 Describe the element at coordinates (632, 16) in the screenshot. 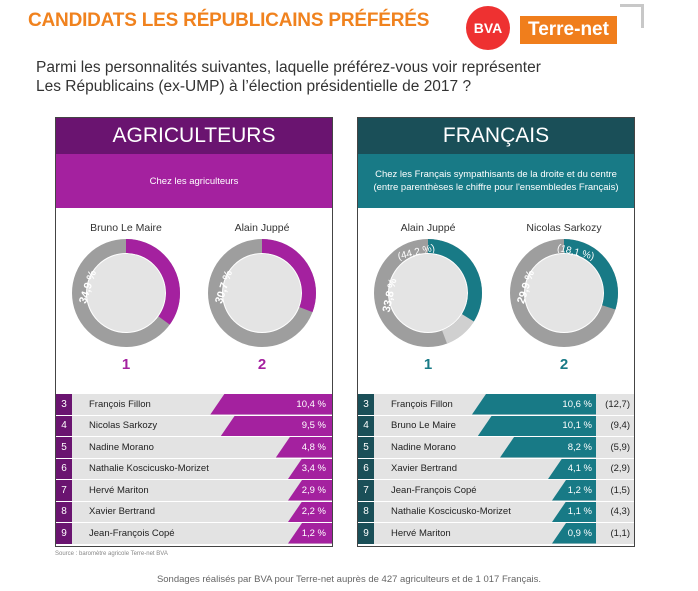

I see `terrenet-logo-mark` at that location.